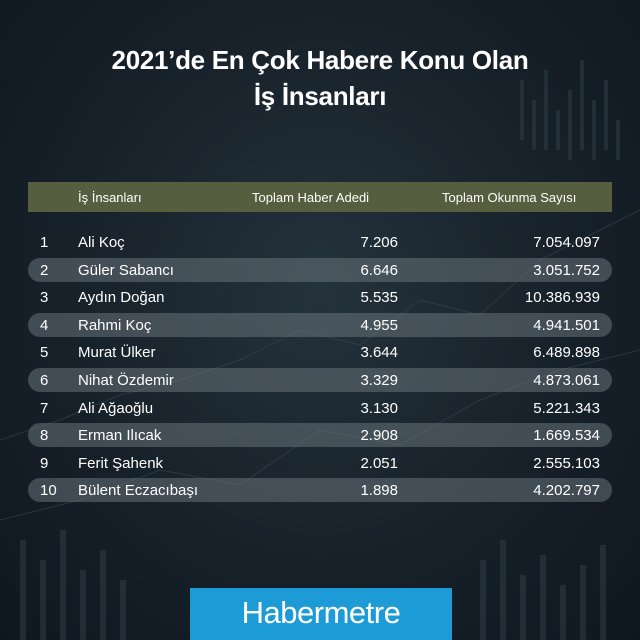  I want to click on row-rank: 1, so click(44, 242).